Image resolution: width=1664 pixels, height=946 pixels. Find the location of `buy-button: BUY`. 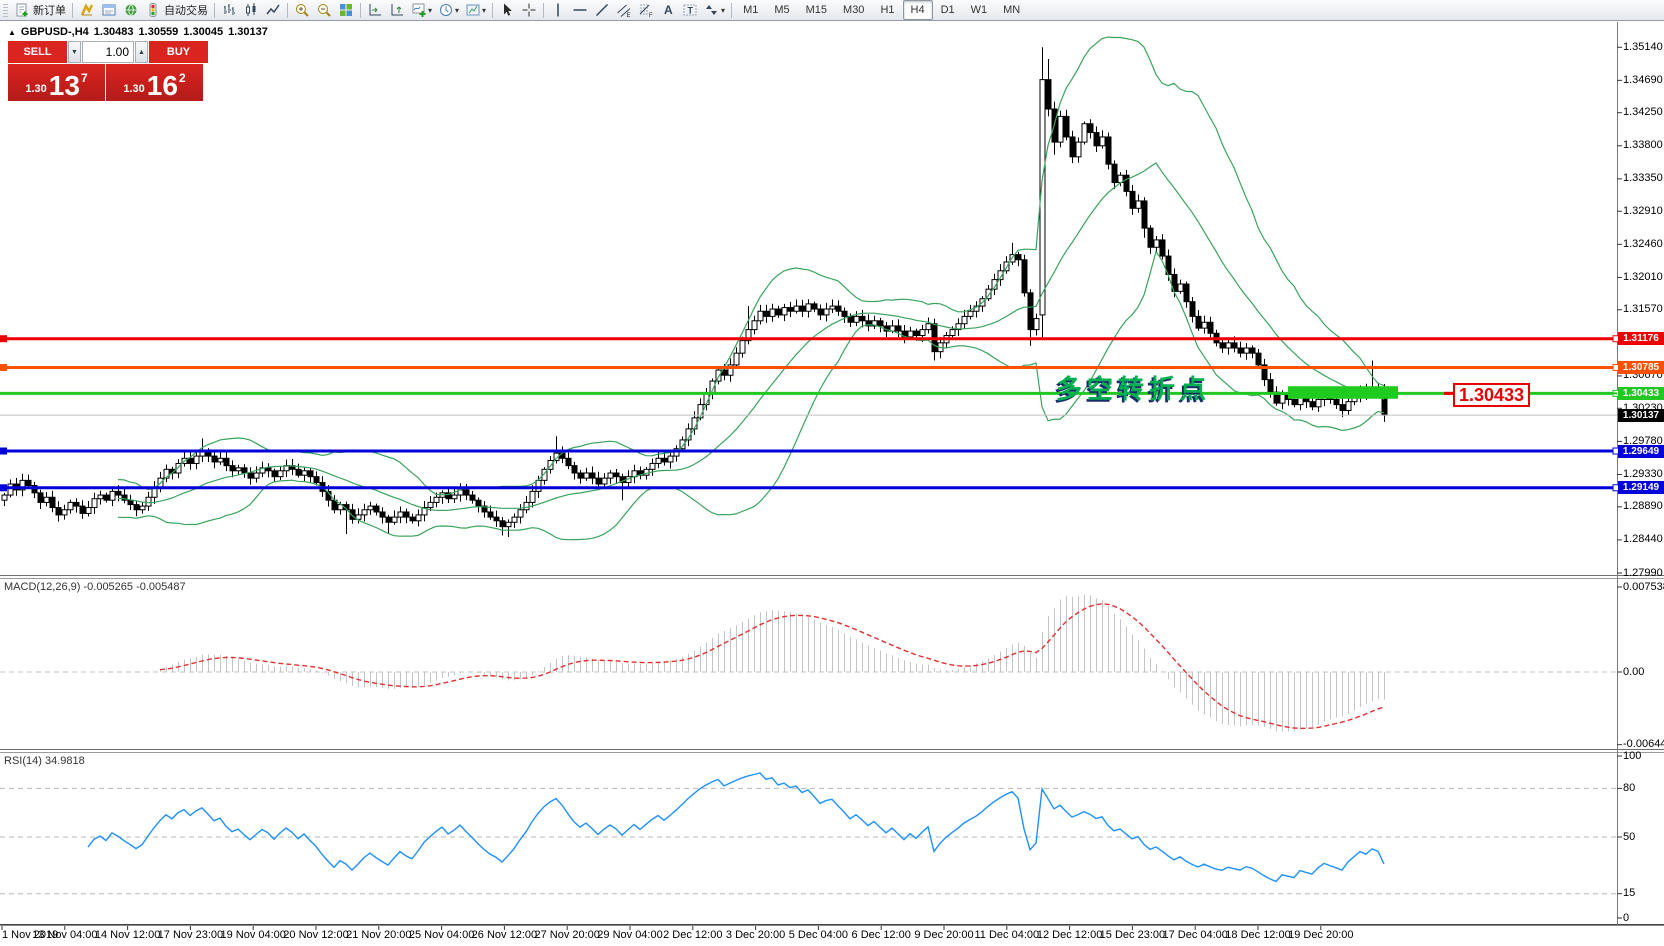

buy-button: BUY is located at coordinates (178, 52).